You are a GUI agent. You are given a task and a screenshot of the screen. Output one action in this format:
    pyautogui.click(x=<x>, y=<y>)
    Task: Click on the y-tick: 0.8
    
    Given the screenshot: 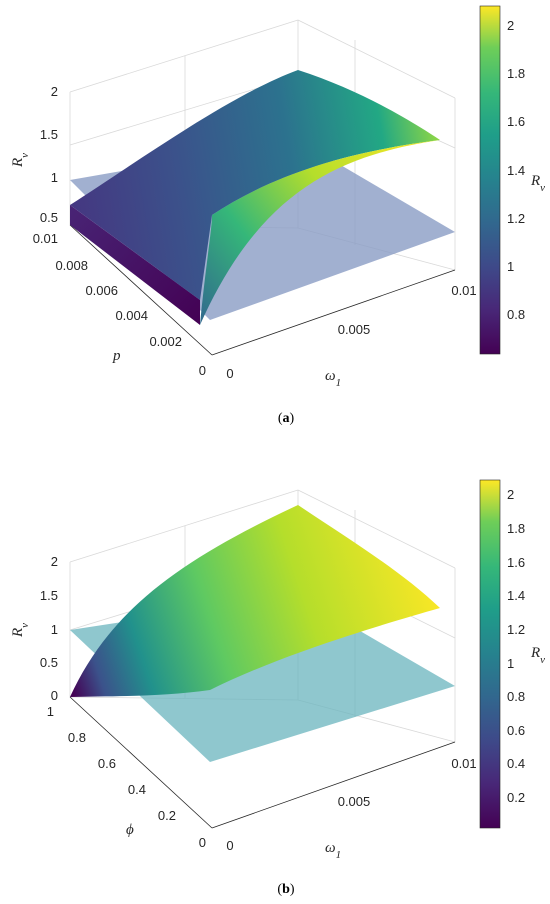 What is the action you would take?
    pyautogui.click(x=77, y=737)
    